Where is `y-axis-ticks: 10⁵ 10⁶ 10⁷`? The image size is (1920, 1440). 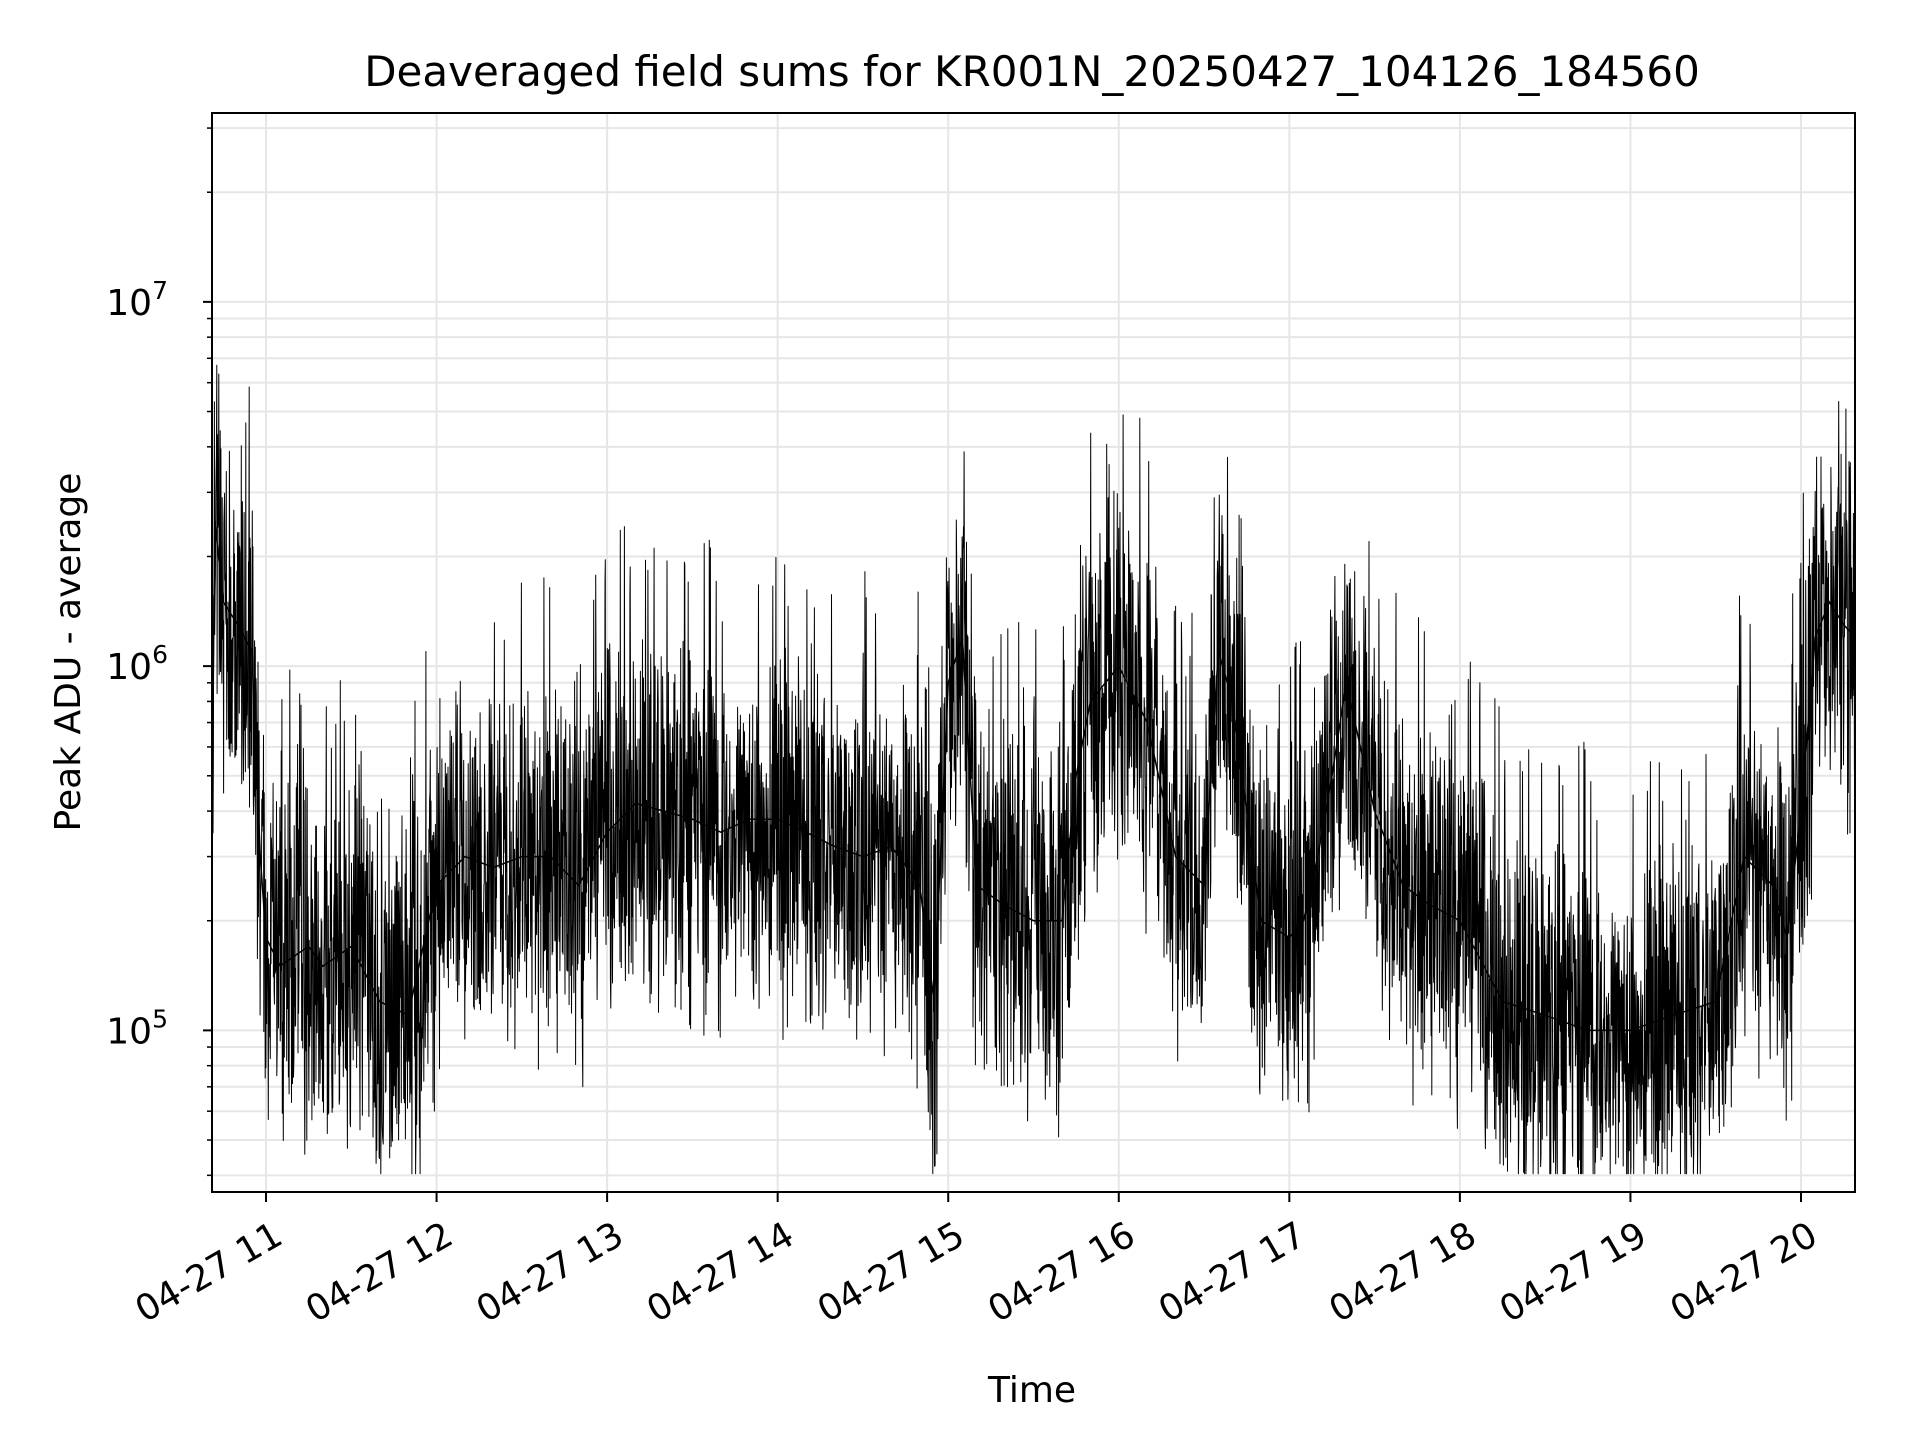 y-axis-ticks: 10⁵ 10⁶ 10⁷ is located at coordinates (159, 652).